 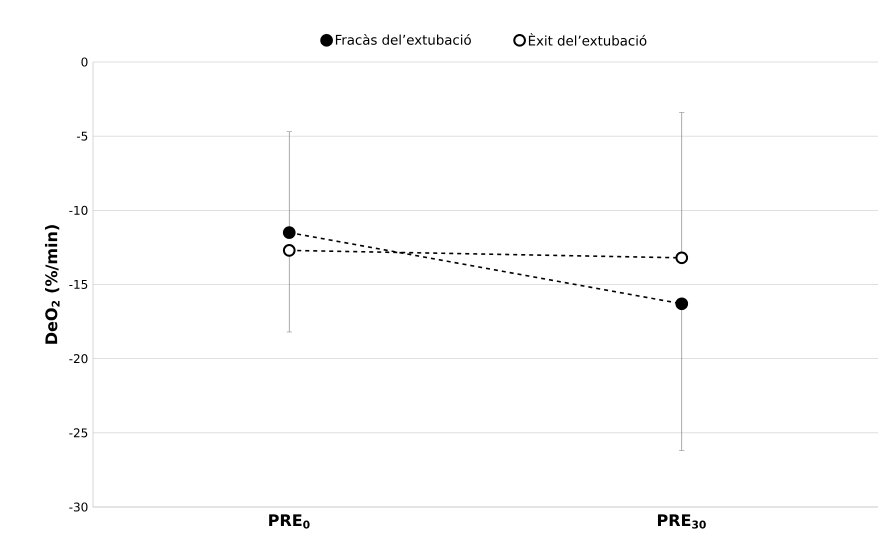 What do you see at coordinates (78, 507) in the screenshot?
I see `y-tick-label: -30` at bounding box center [78, 507].